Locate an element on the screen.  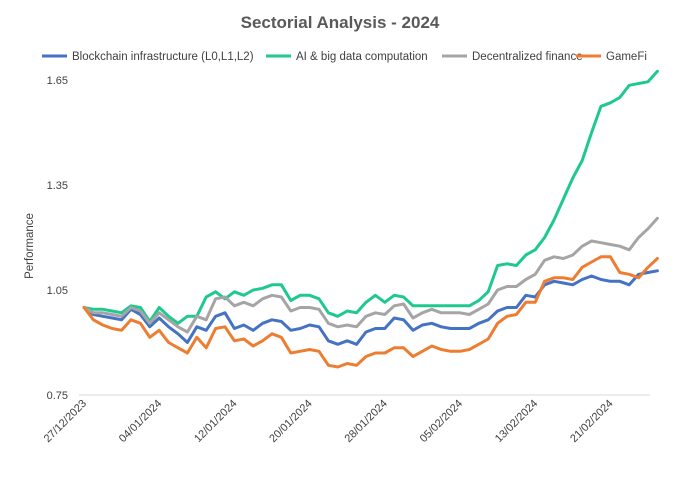
chart-title: Sectorial Analysis - 2024 is located at coordinates (340, 22).